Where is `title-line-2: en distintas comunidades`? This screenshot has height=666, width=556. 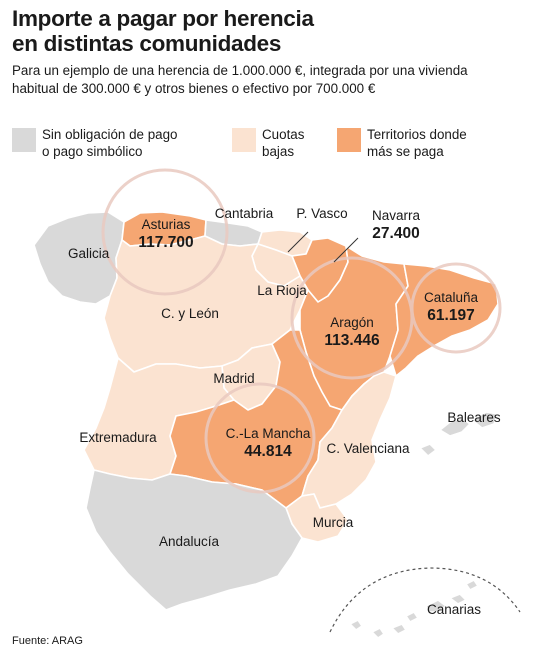 title-line-2: en distintas comunidades is located at coordinates (147, 43).